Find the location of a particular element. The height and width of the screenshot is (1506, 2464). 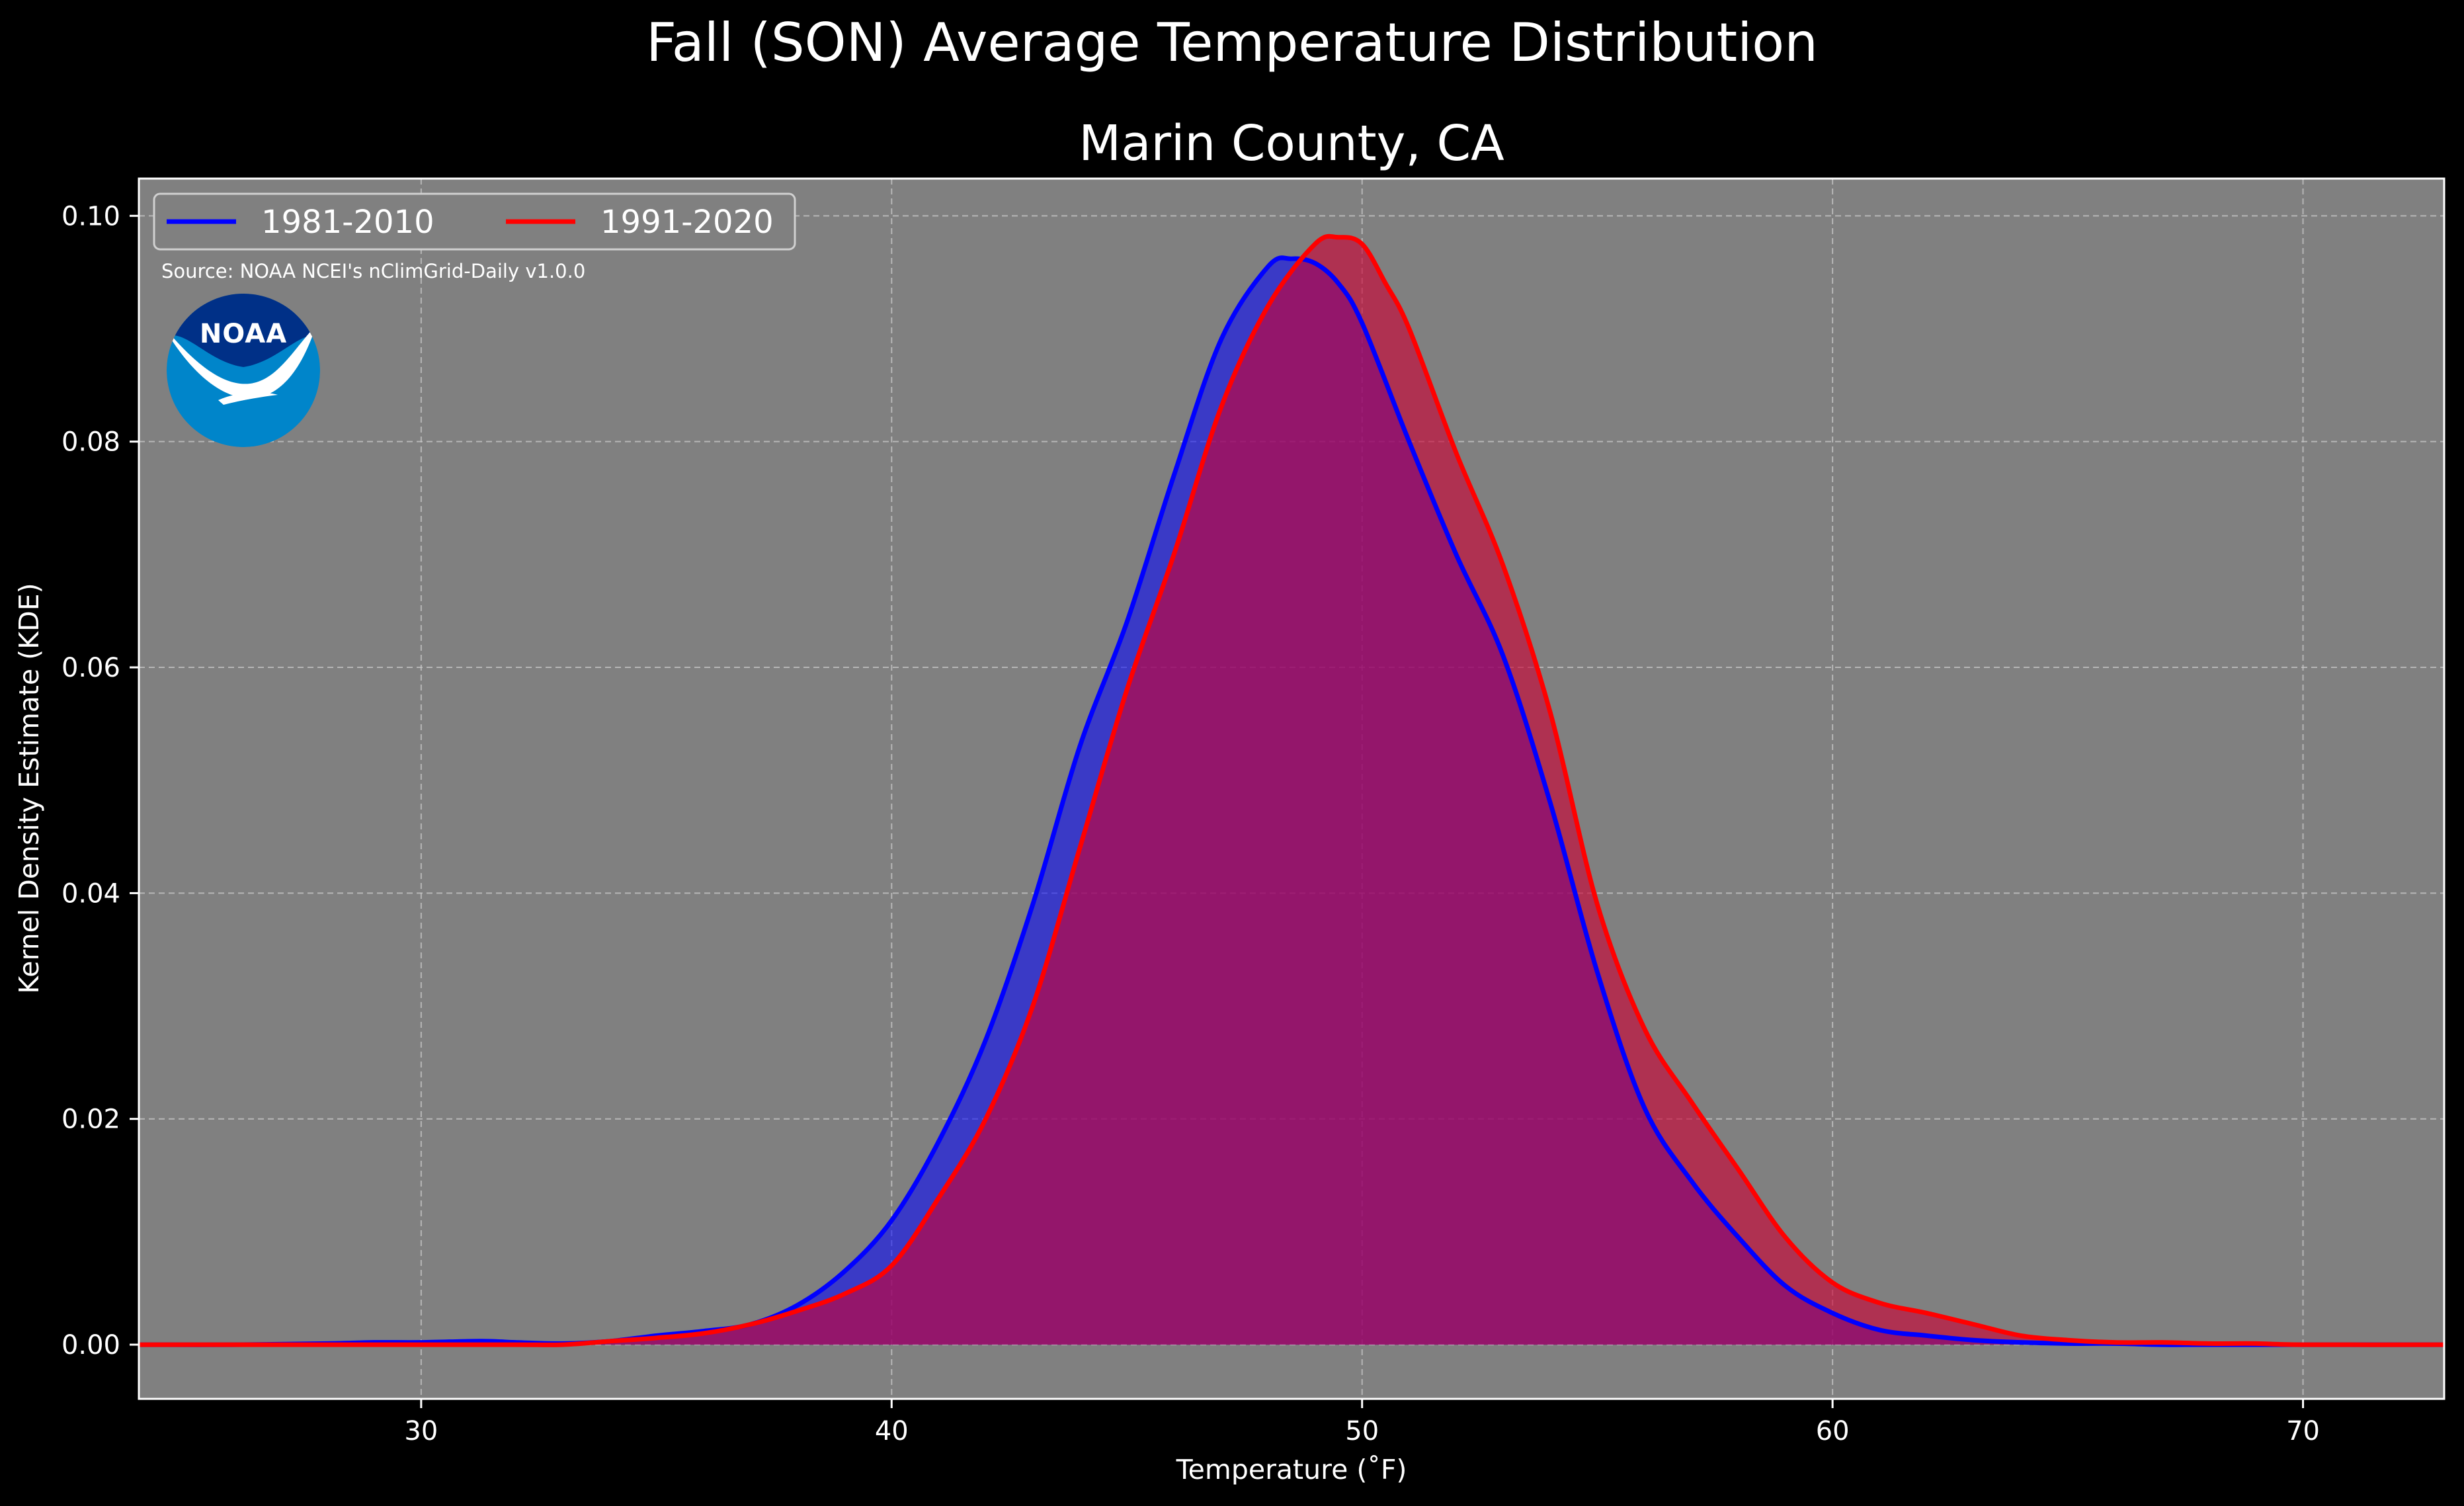

x-tick-label: 30 is located at coordinates (421, 1431).